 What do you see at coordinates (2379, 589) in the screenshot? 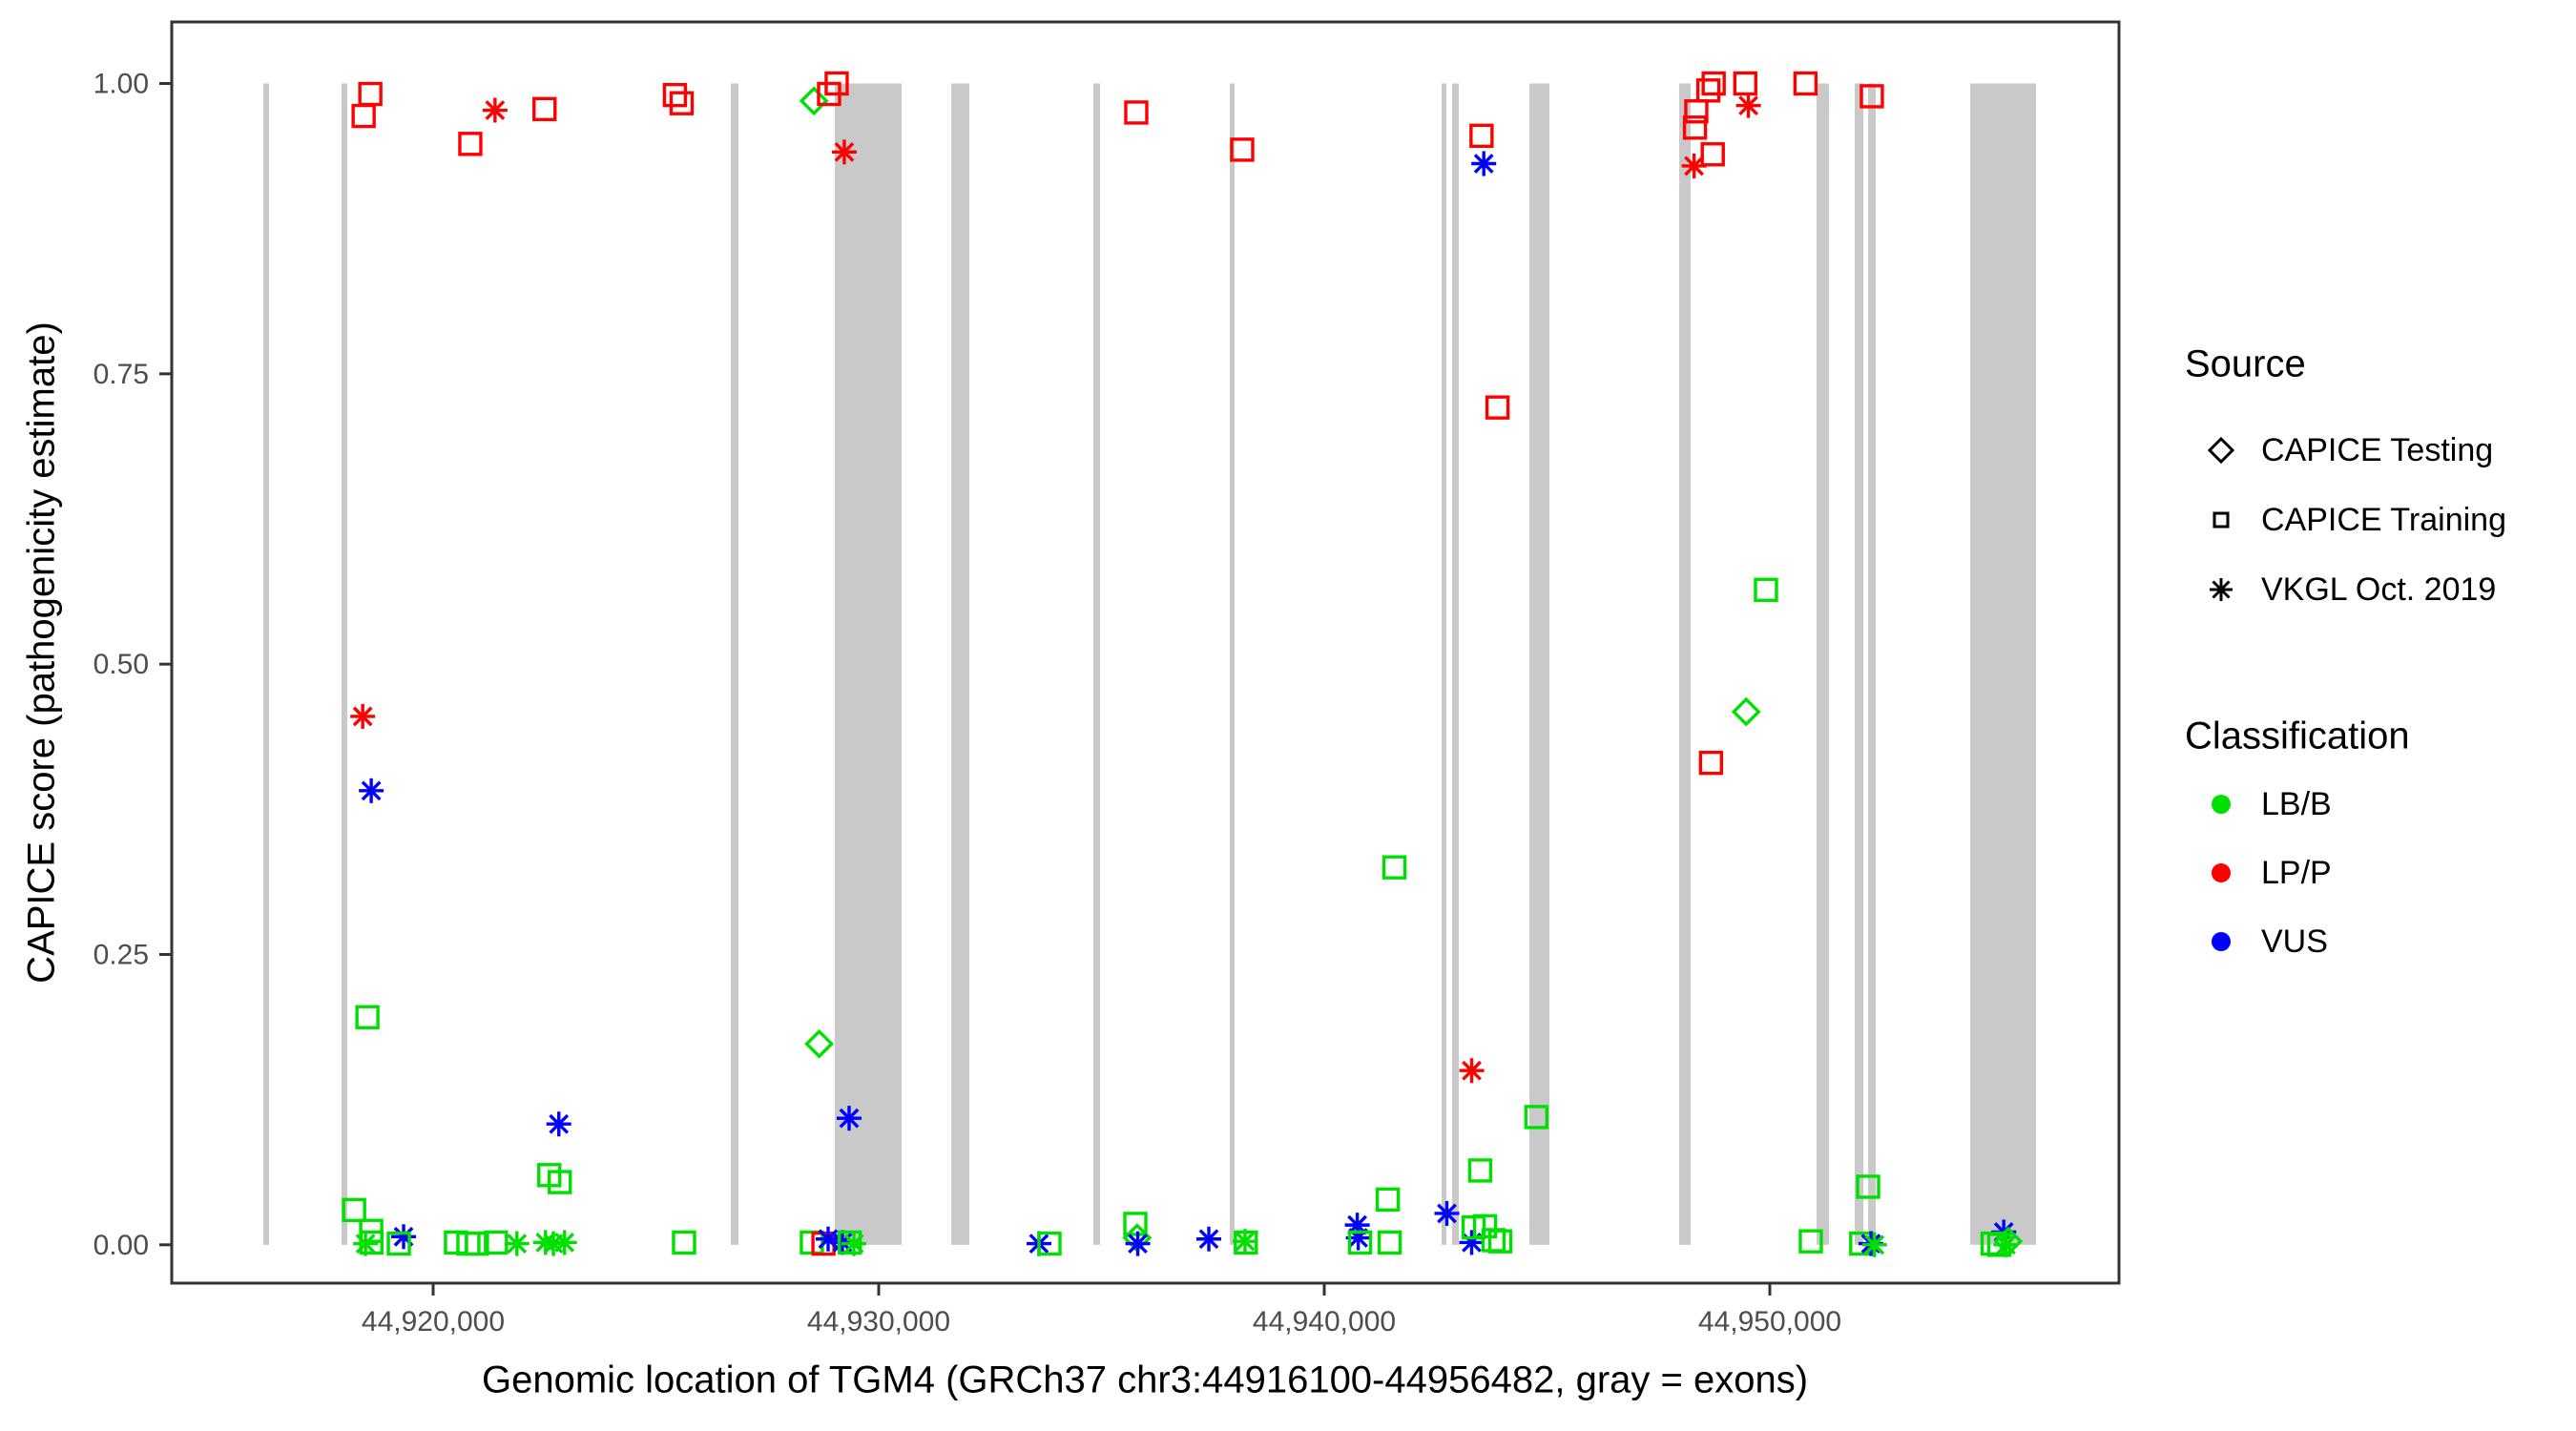
I see `legend-source-item-label: VKGL Oct. 2019` at bounding box center [2379, 589].